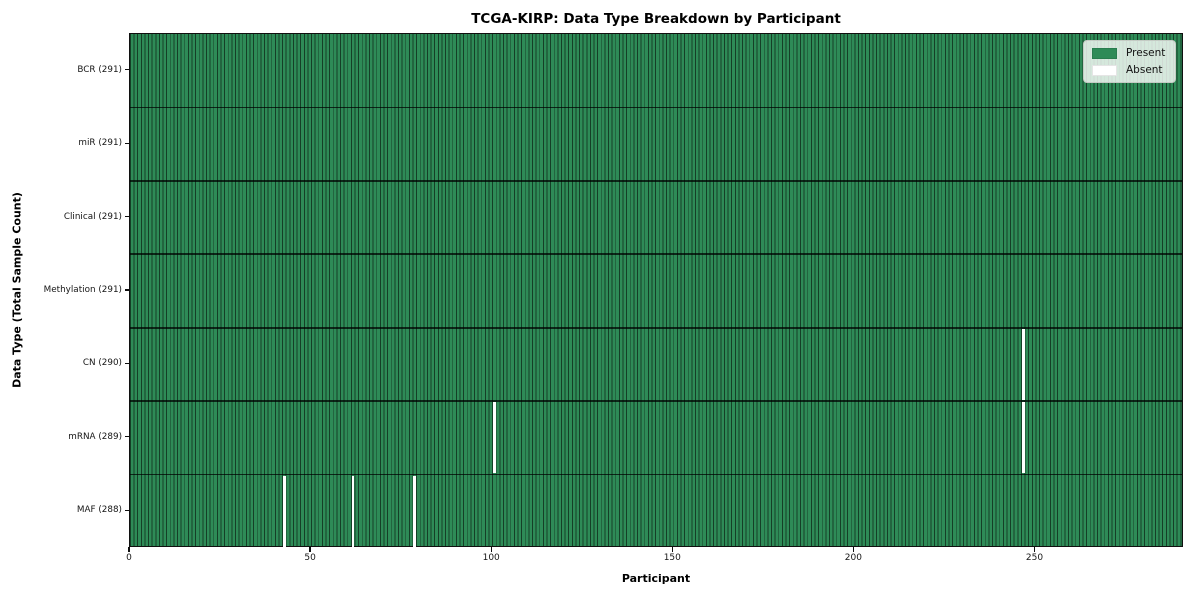 This screenshot has height=600, width=1200. I want to click on x-tick-label-250: 250, so click(1034, 558).